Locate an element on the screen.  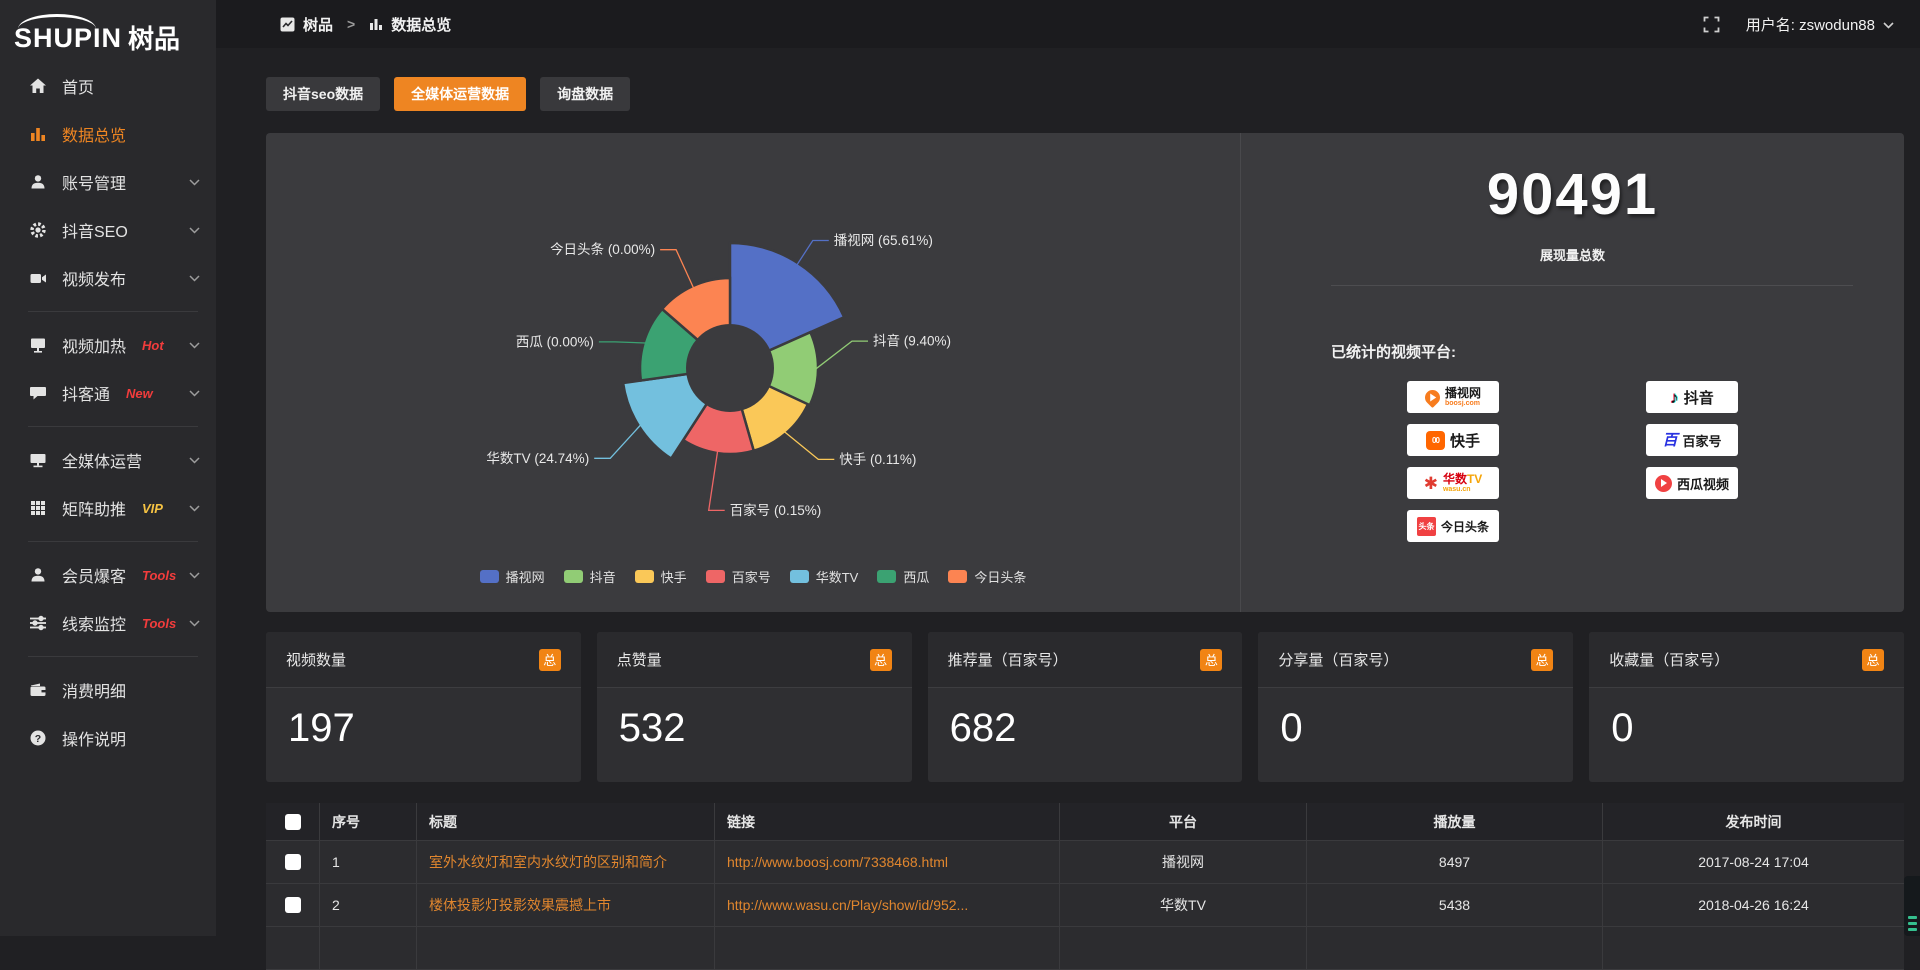
pie-label-line-西瓜 is located at coordinates (622, 342).